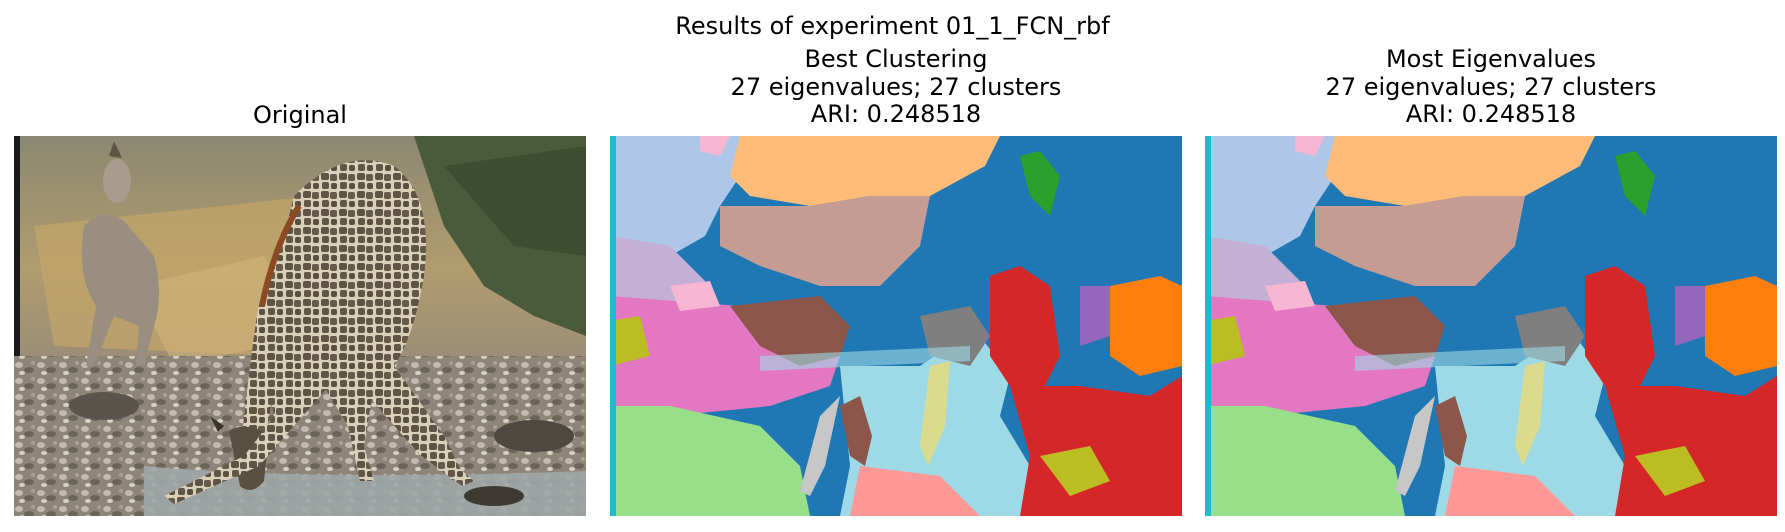  Describe the element at coordinates (896, 59) in the screenshot. I see `panel-title-line: Best Clustering` at that location.